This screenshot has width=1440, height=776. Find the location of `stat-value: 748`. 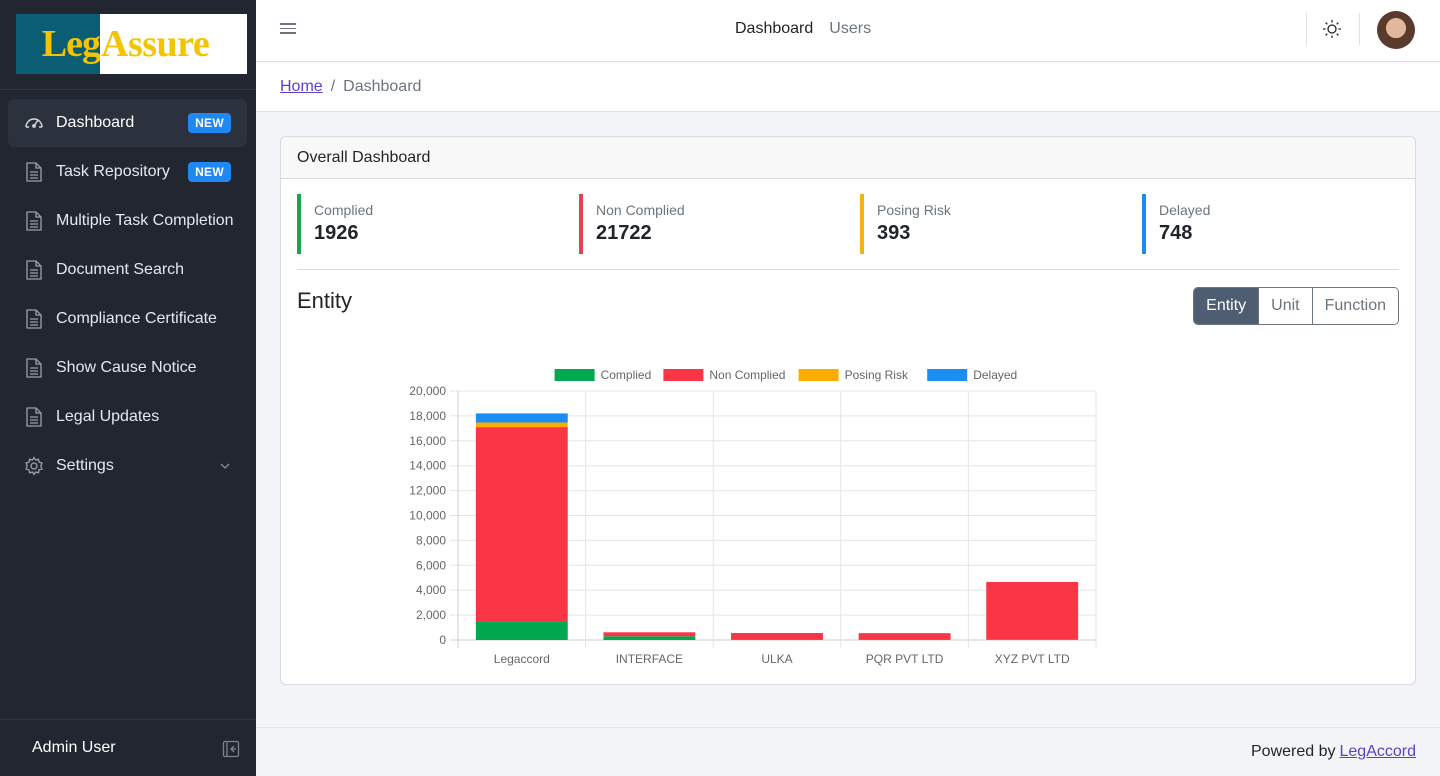

stat-value: 748 is located at coordinates (1176, 233).